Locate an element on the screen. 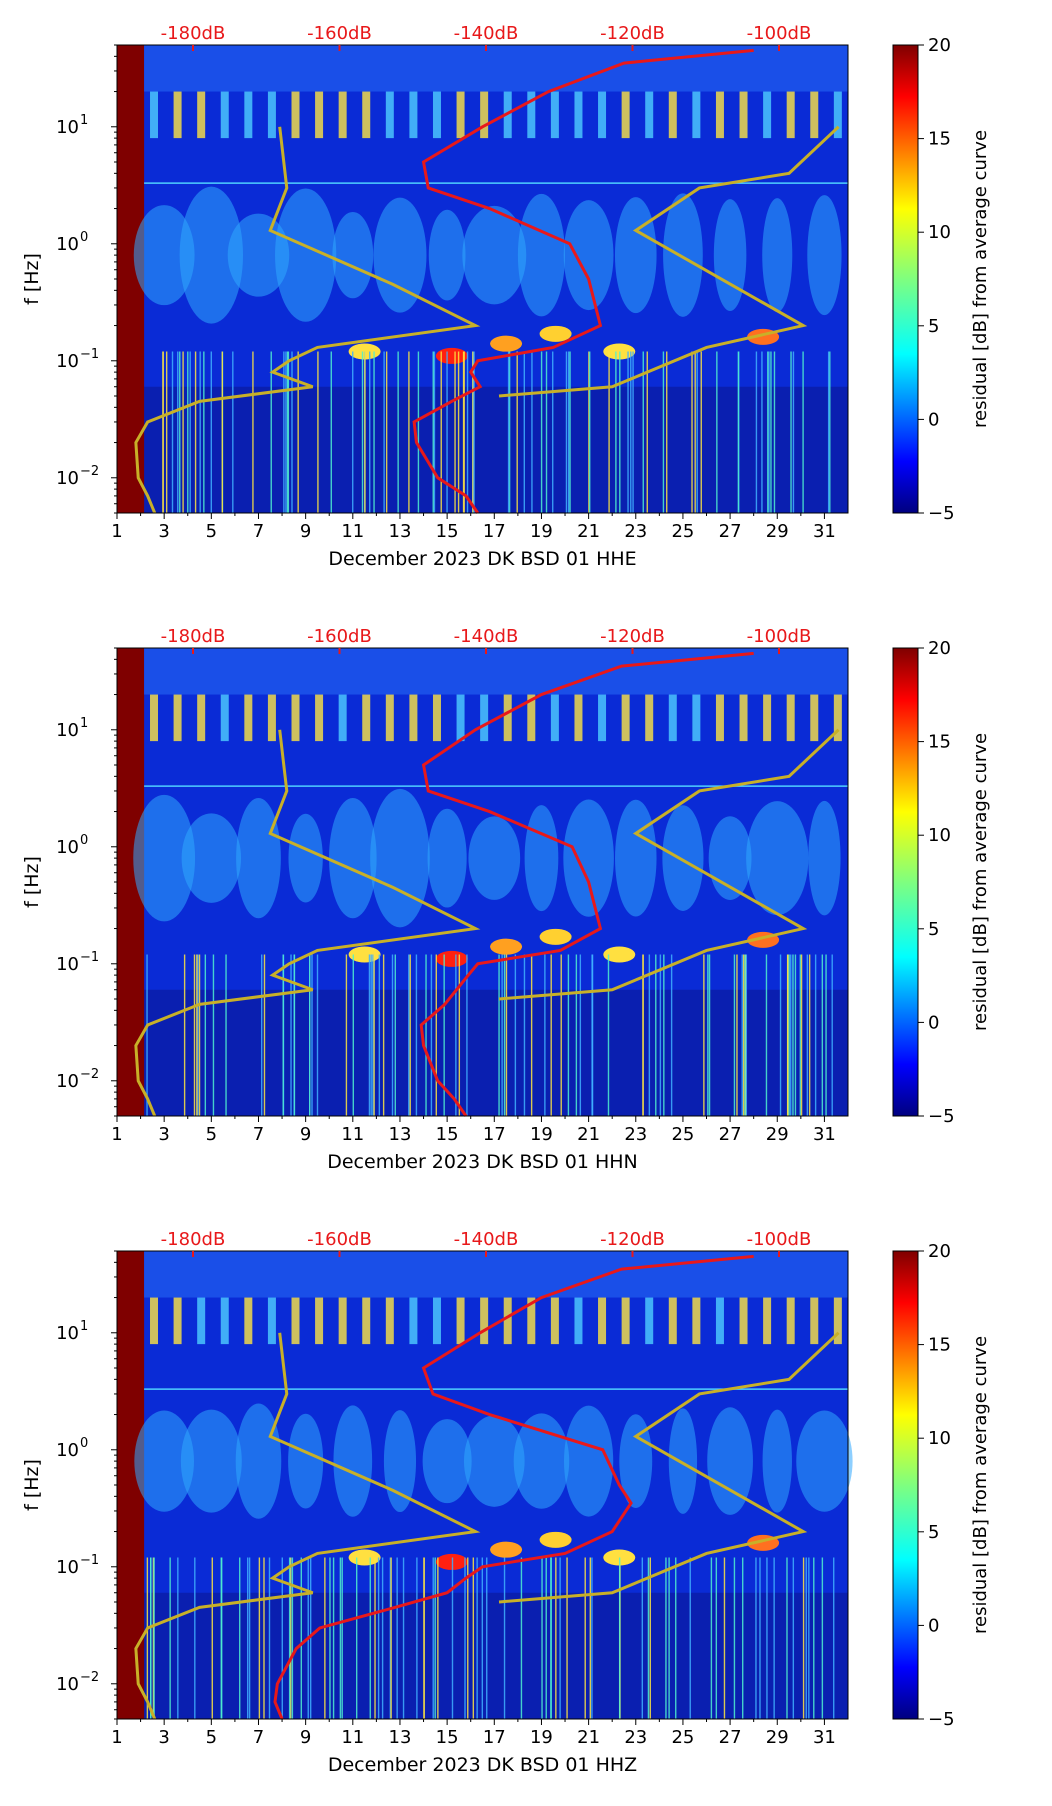 This screenshot has width=1052, height=1806. x-tick-label: 7 is located at coordinates (258, 531).